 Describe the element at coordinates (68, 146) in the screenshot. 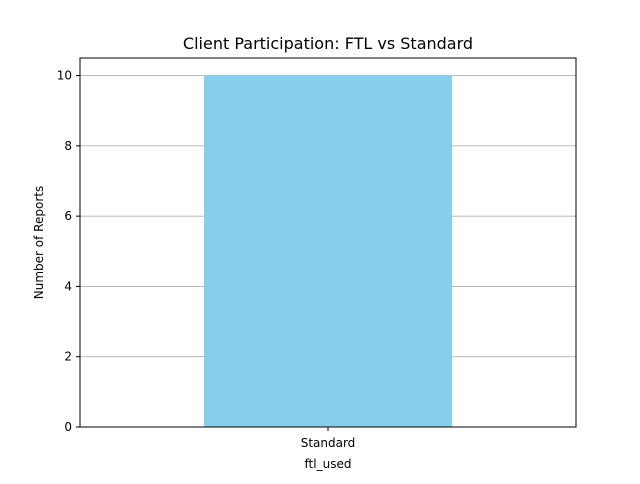

I see `y-tick-label: 8` at that location.